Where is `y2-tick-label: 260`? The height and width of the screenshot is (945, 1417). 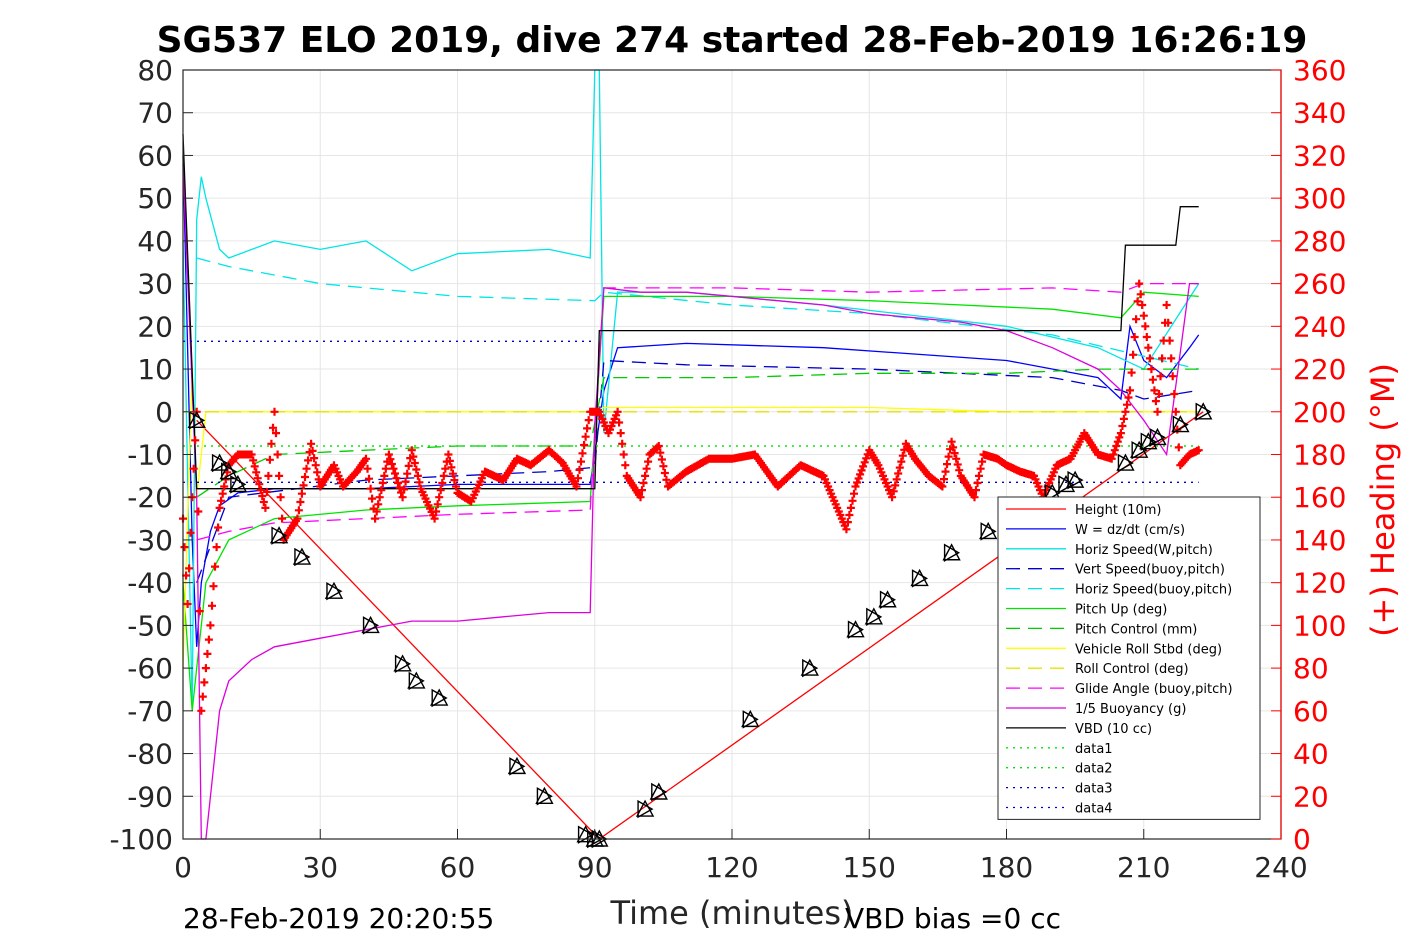 y2-tick-label: 260 is located at coordinates (1319, 284).